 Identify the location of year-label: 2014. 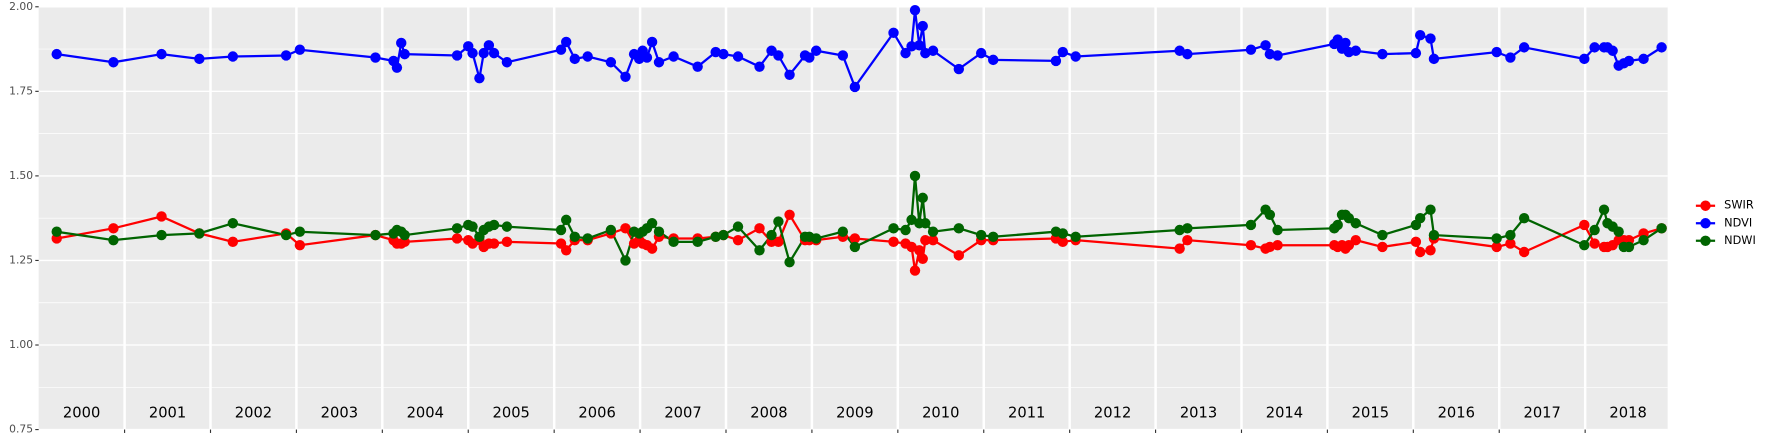
(1284, 413).